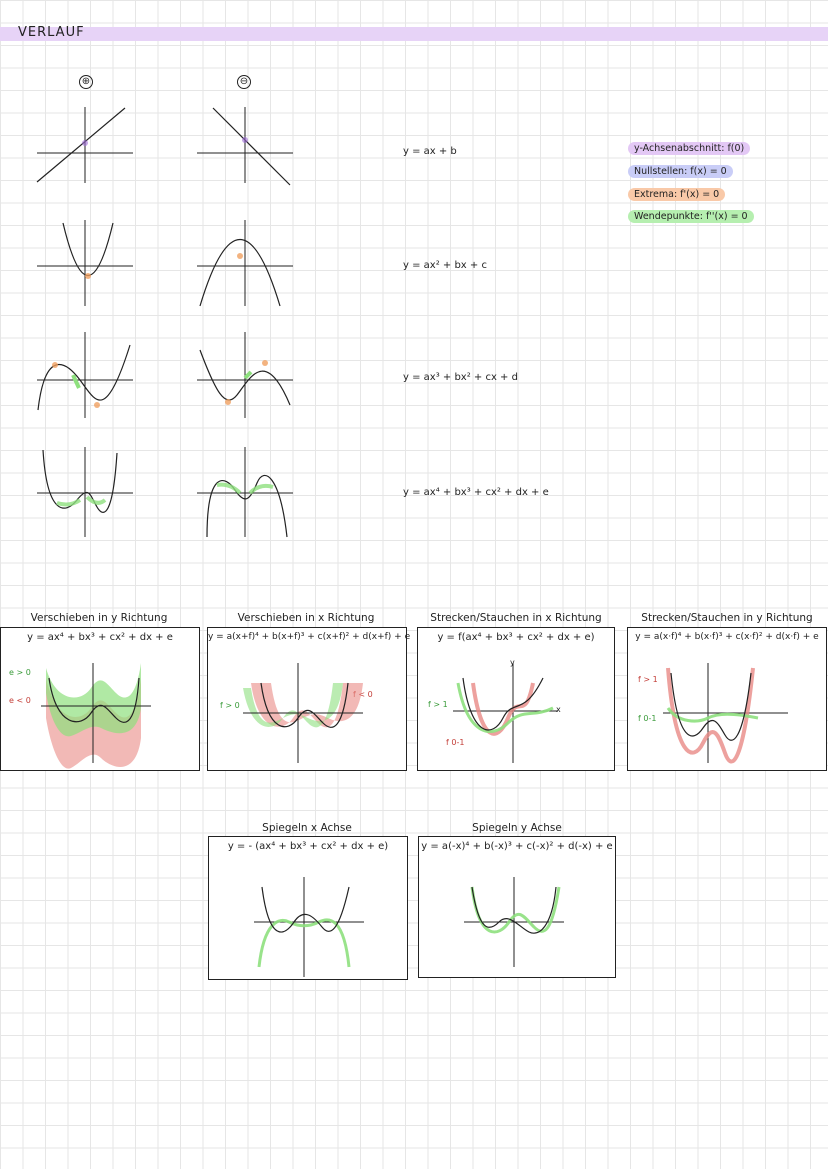 The image size is (828, 1169). What do you see at coordinates (505, 713) in the screenshot?
I see `plot-stretch-x` at bounding box center [505, 713].